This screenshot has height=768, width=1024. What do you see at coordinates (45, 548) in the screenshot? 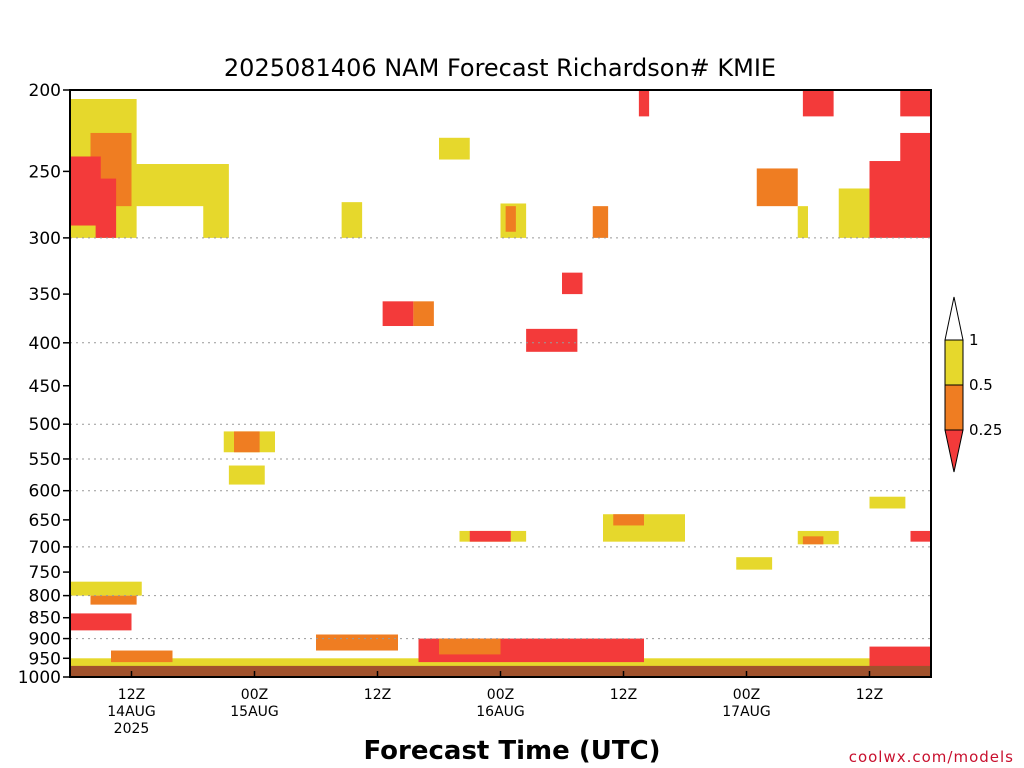
I see `y-tick-label: 700` at bounding box center [45, 548].